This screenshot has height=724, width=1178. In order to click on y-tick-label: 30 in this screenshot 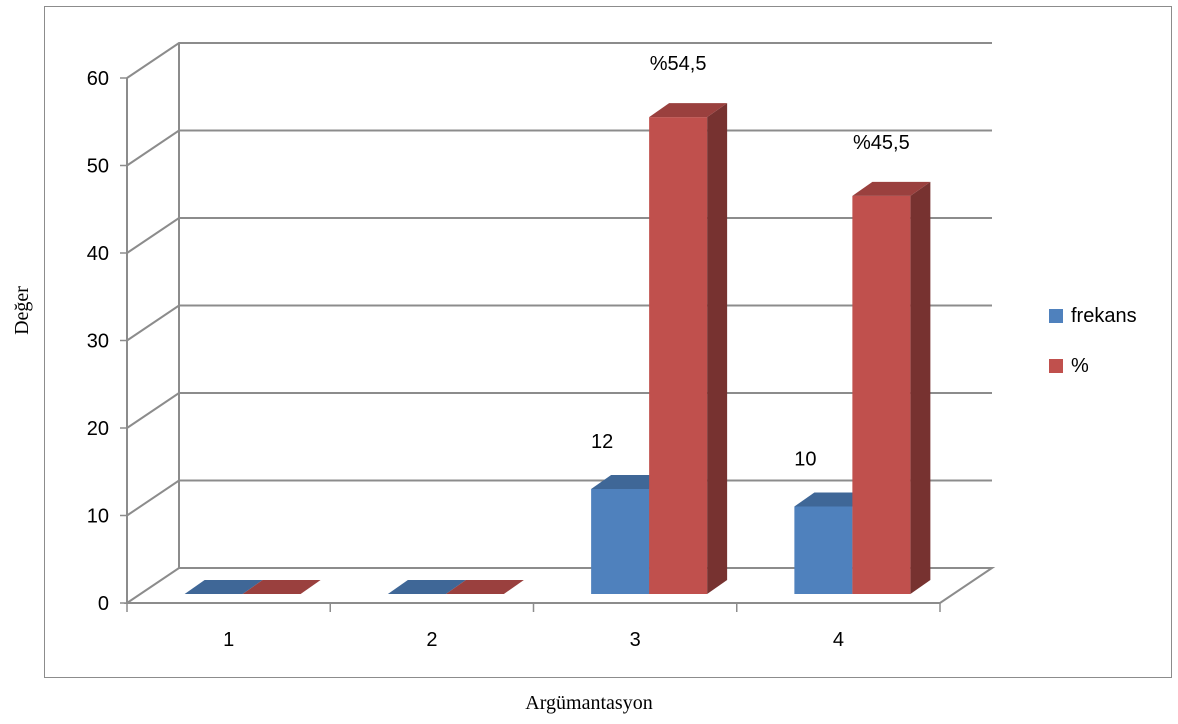, I will do `click(98, 342)`.